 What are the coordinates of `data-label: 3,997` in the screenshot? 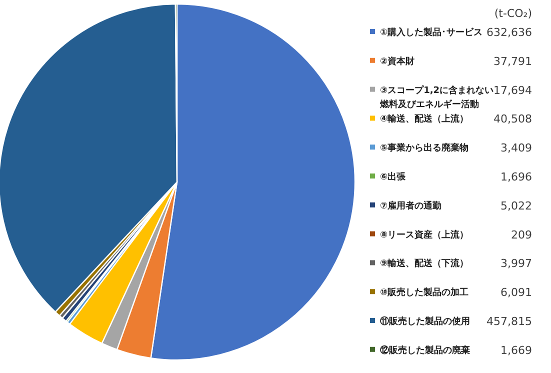 It's located at (516, 263).